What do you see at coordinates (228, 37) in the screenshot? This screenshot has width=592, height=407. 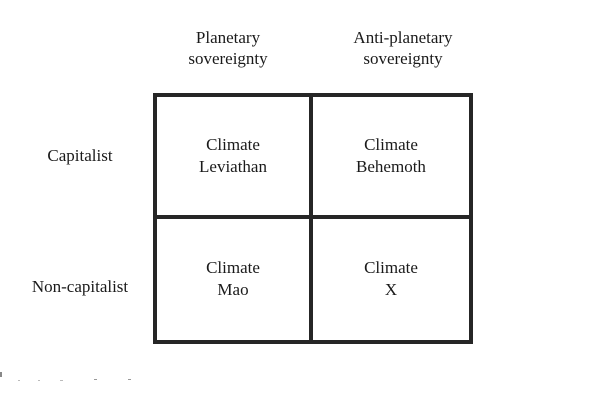 I see `column-header-line: Planetary` at bounding box center [228, 37].